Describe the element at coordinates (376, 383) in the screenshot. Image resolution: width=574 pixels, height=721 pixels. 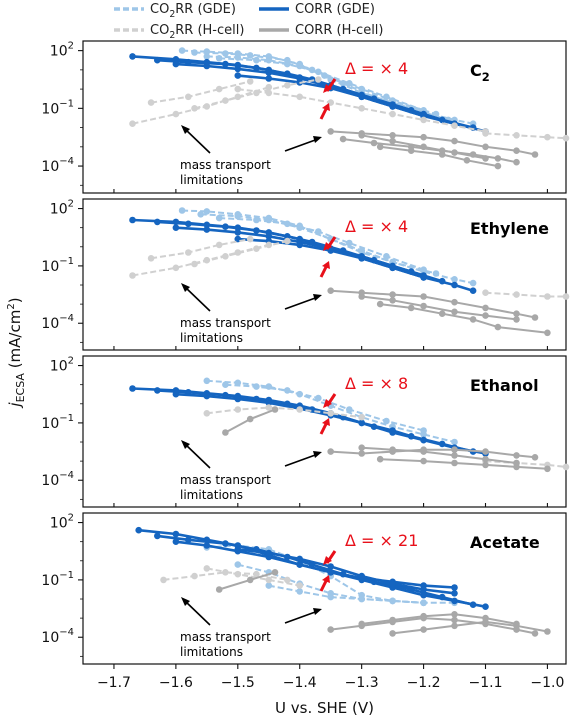
I see `delta-label-2: Δ = × 8` at that location.